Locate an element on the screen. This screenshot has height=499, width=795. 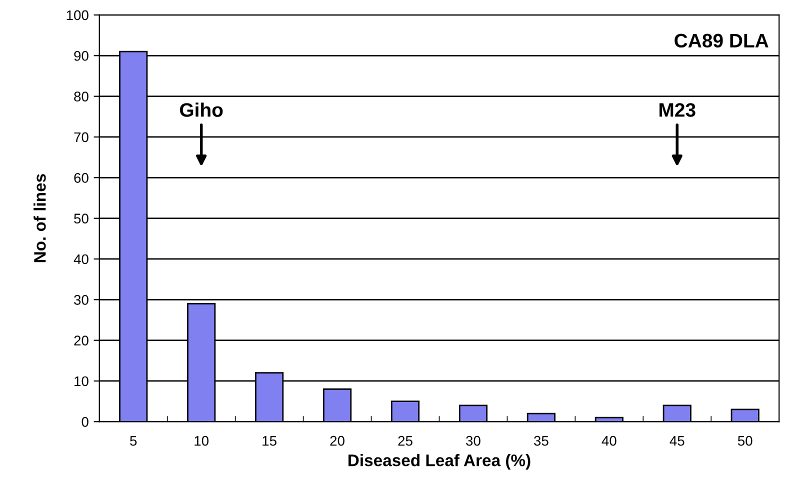
y-axis-title: No. of lines is located at coordinates (40, 218).